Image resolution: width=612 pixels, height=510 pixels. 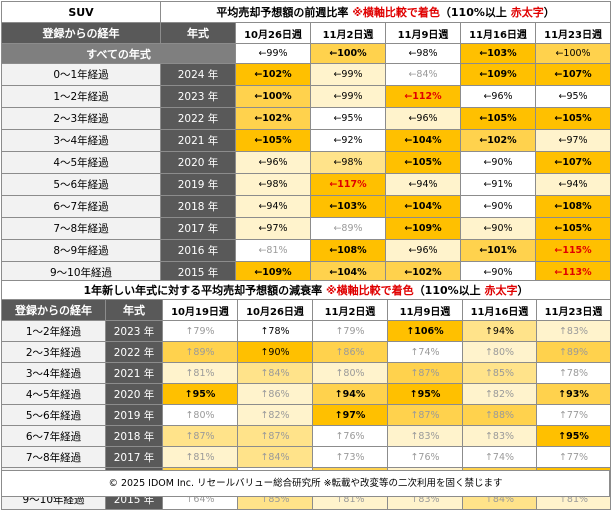 What do you see at coordinates (499, 457) in the screenshot?
I see `value-cell: ↑74%` at bounding box center [499, 457].